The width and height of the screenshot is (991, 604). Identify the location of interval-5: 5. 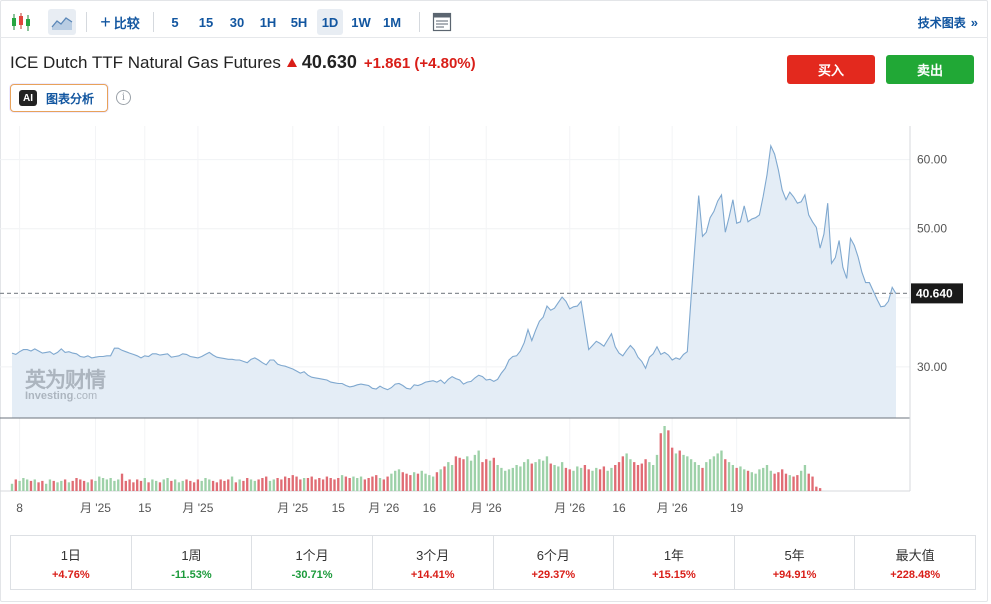
(175, 22).